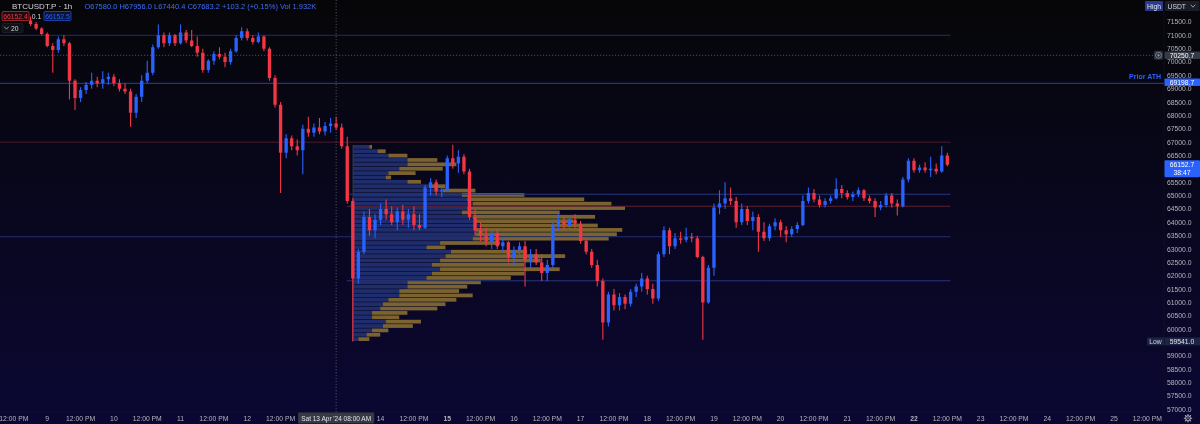  What do you see at coordinates (42, 6) in the screenshot?
I see `chart-title: BTCUSDT.P · 1h` at bounding box center [42, 6].